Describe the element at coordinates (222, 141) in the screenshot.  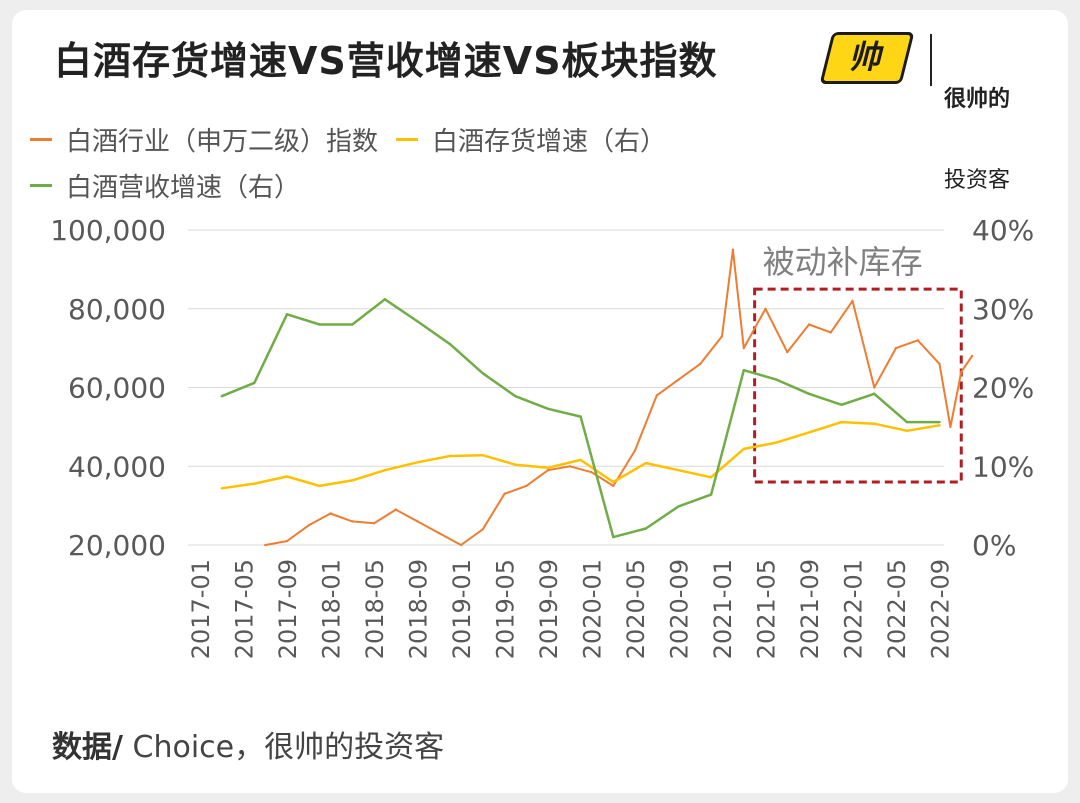
I see `legend-label-index: 白酒行业（申万二级）指数` at that location.